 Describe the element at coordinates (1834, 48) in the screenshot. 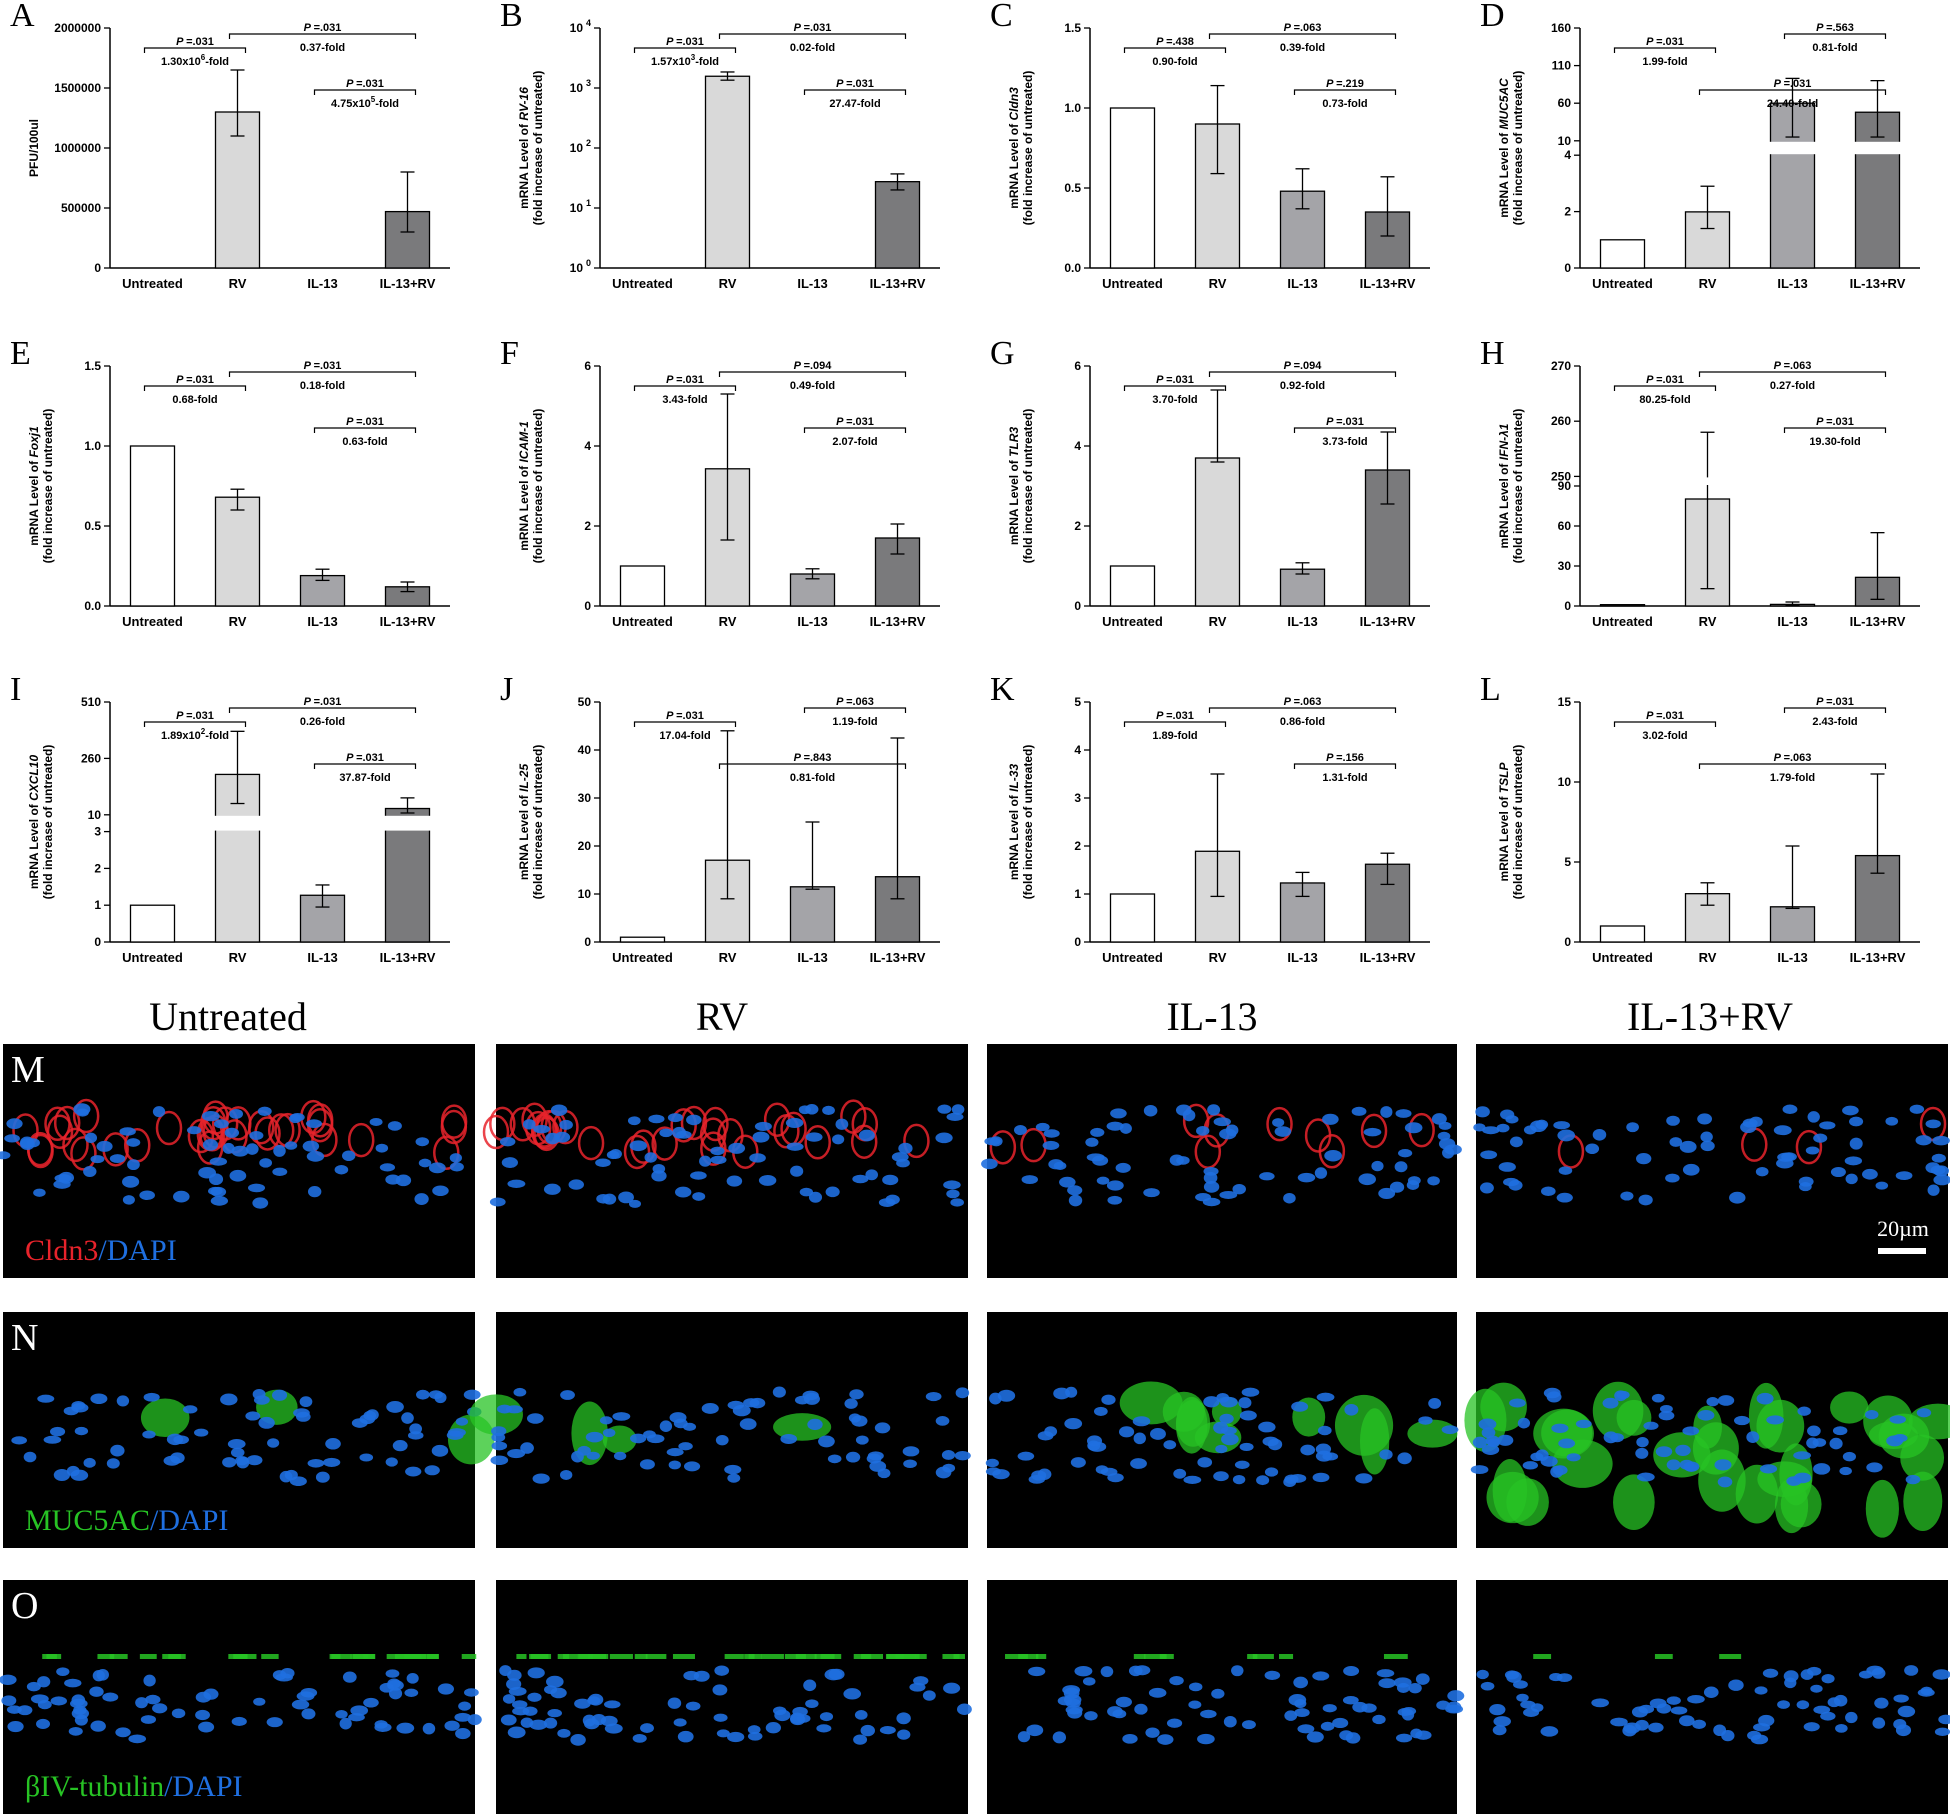

I see `fold-value: 0.81-fold` at that location.